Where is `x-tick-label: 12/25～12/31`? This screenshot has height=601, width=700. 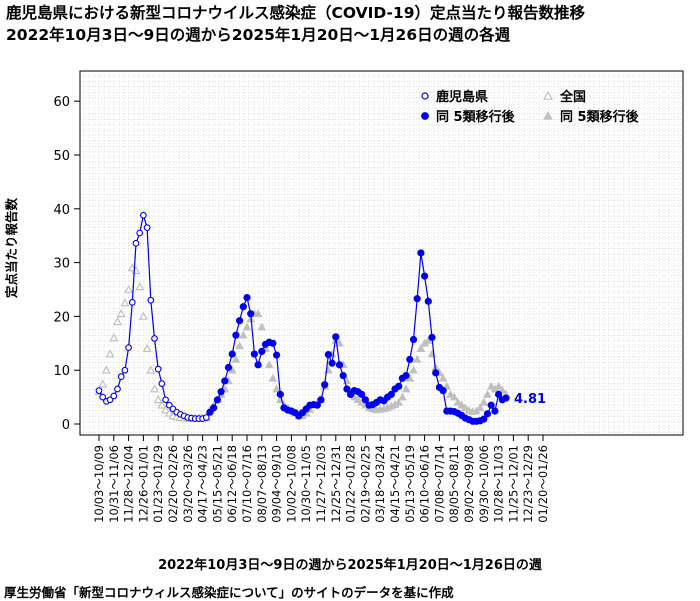 x-tick-label: 12/25～12/31 is located at coordinates (336, 484).